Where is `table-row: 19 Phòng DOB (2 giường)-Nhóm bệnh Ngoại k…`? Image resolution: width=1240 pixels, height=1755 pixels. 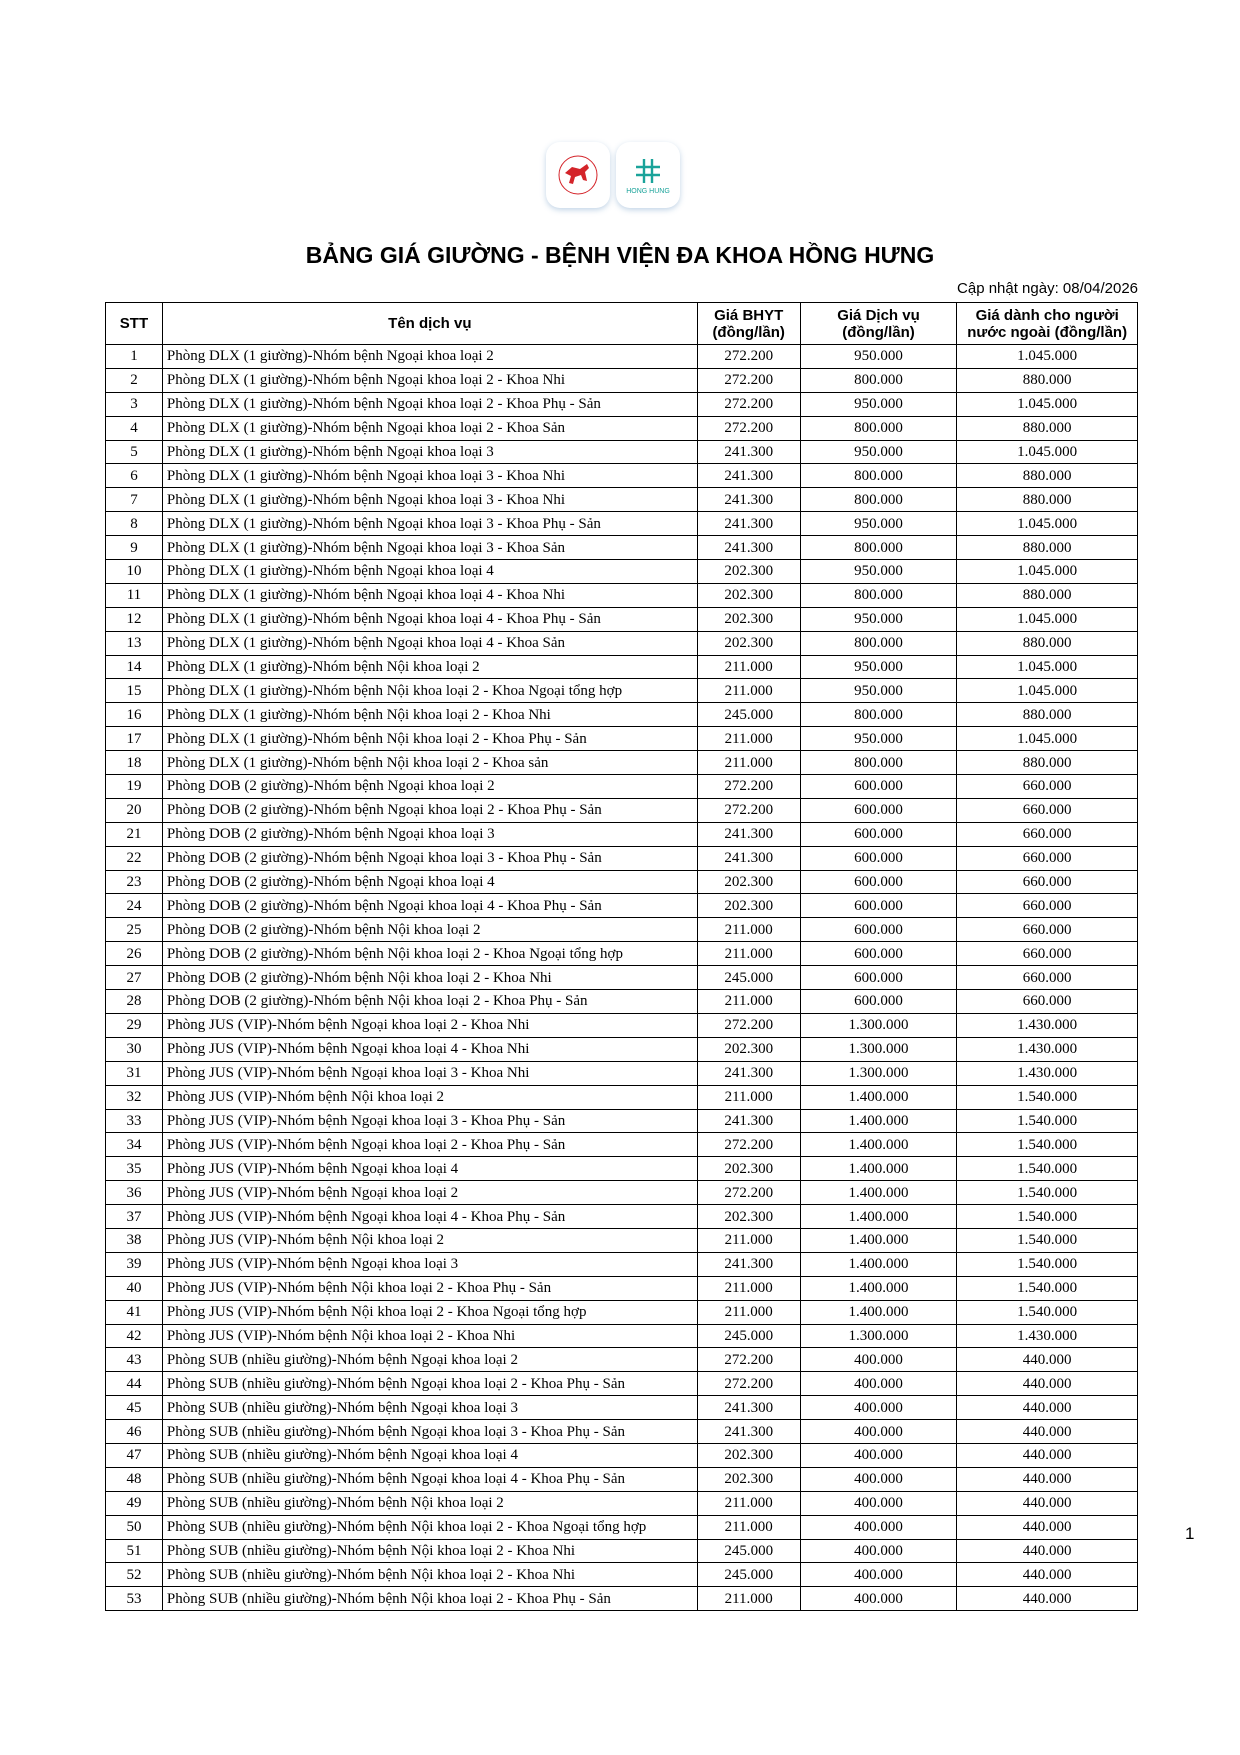
table-row: 19 Phòng DOB (2 giường)-Nhóm bệnh Ngoại k… is located at coordinates (621, 786).